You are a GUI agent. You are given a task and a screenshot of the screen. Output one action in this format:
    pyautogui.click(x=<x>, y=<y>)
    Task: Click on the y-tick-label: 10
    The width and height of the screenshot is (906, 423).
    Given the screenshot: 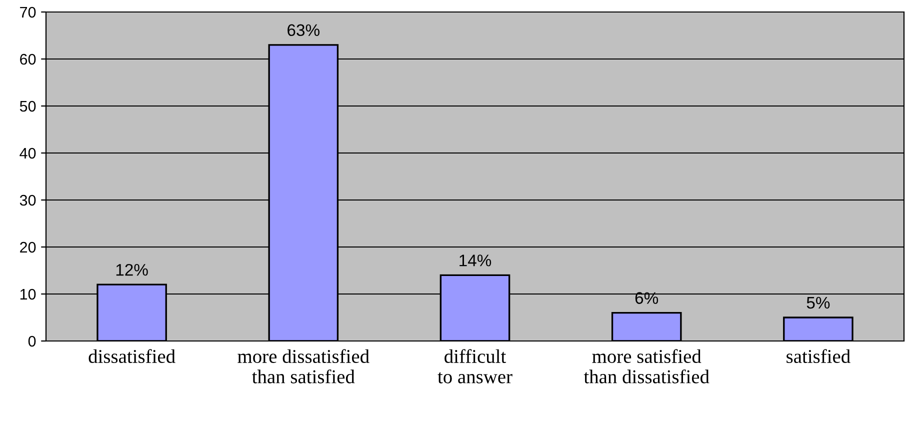 What is the action you would take?
    pyautogui.click(x=28, y=294)
    